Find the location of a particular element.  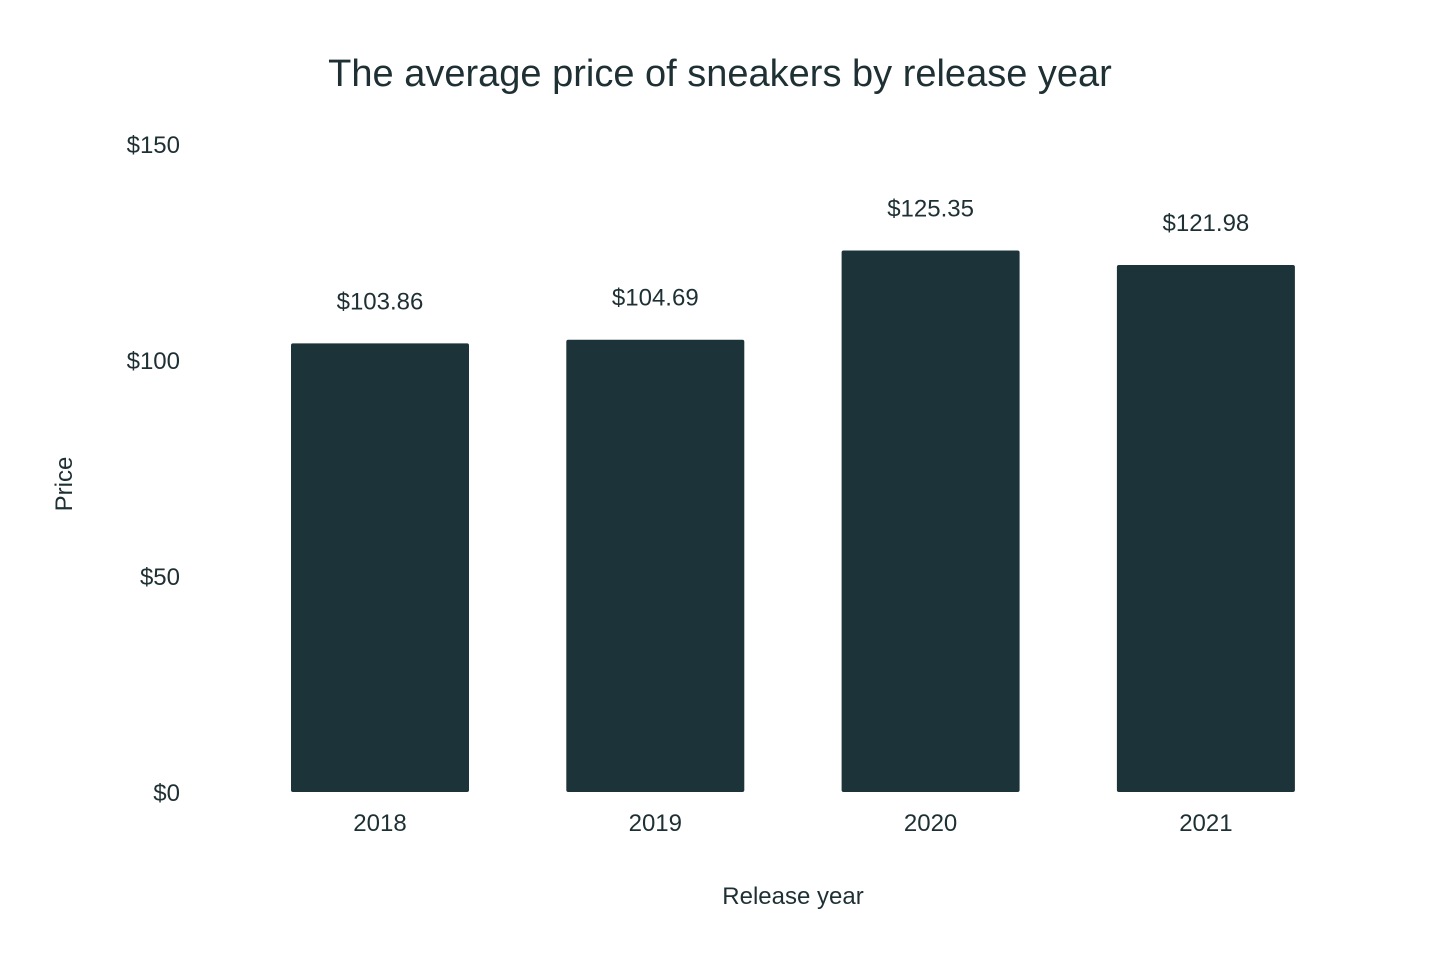

x-axis-label: Release year is located at coordinates (792, 896).